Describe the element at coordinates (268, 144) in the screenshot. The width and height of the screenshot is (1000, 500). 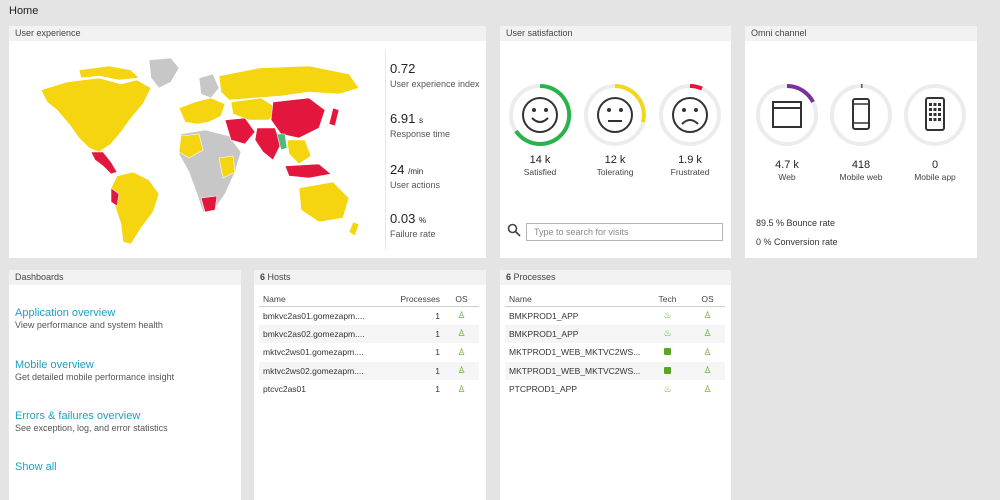
I see `map-region-india` at that location.